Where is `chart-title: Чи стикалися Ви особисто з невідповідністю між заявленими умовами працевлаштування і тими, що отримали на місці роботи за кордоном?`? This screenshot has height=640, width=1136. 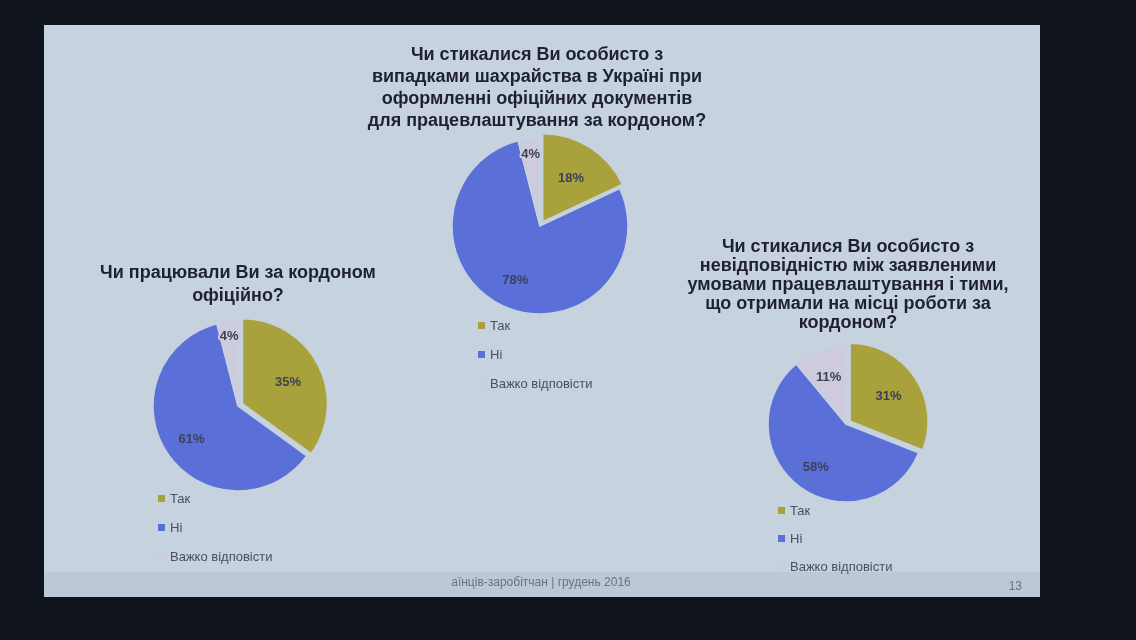 chart-title: Чи стикалися Ви особисто з невідповідністю між заявленими умовами працевлаштування і тими, що отримали на місці роботи за кордоном? is located at coordinates (848, 284).